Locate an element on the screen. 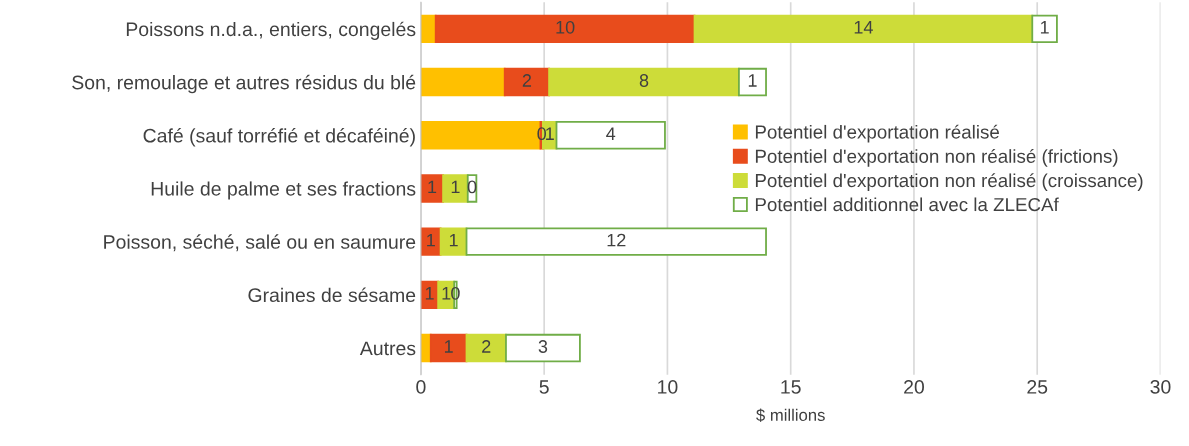  y-tick-label: Autres is located at coordinates (387, 348).